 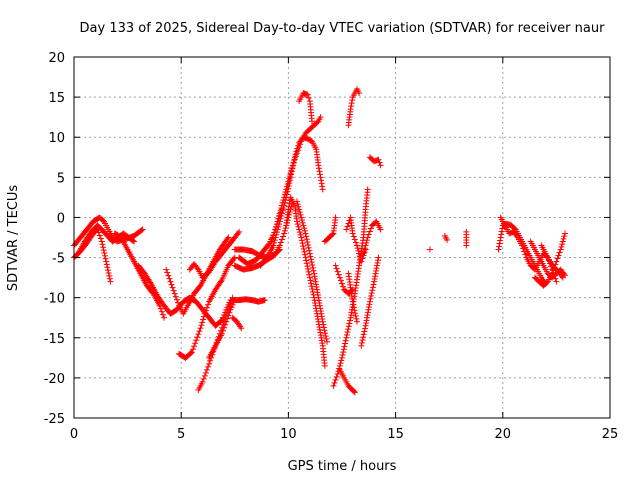 I want to click on y-tick-label: 10, so click(x=56, y=138).